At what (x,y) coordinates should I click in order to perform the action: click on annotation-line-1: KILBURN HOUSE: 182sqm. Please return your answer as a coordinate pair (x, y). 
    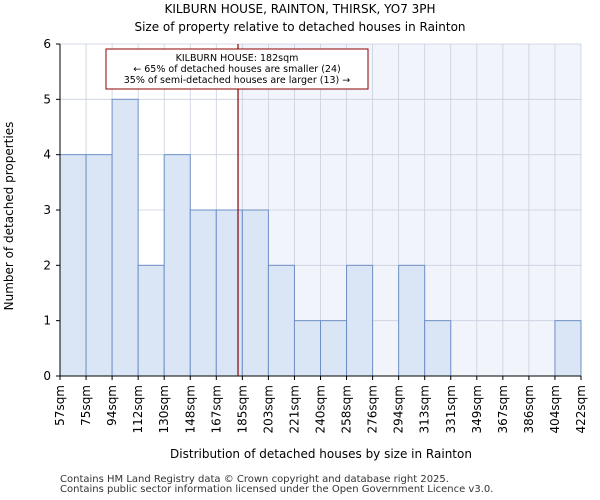
    Looking at the image, I should click on (237, 58).